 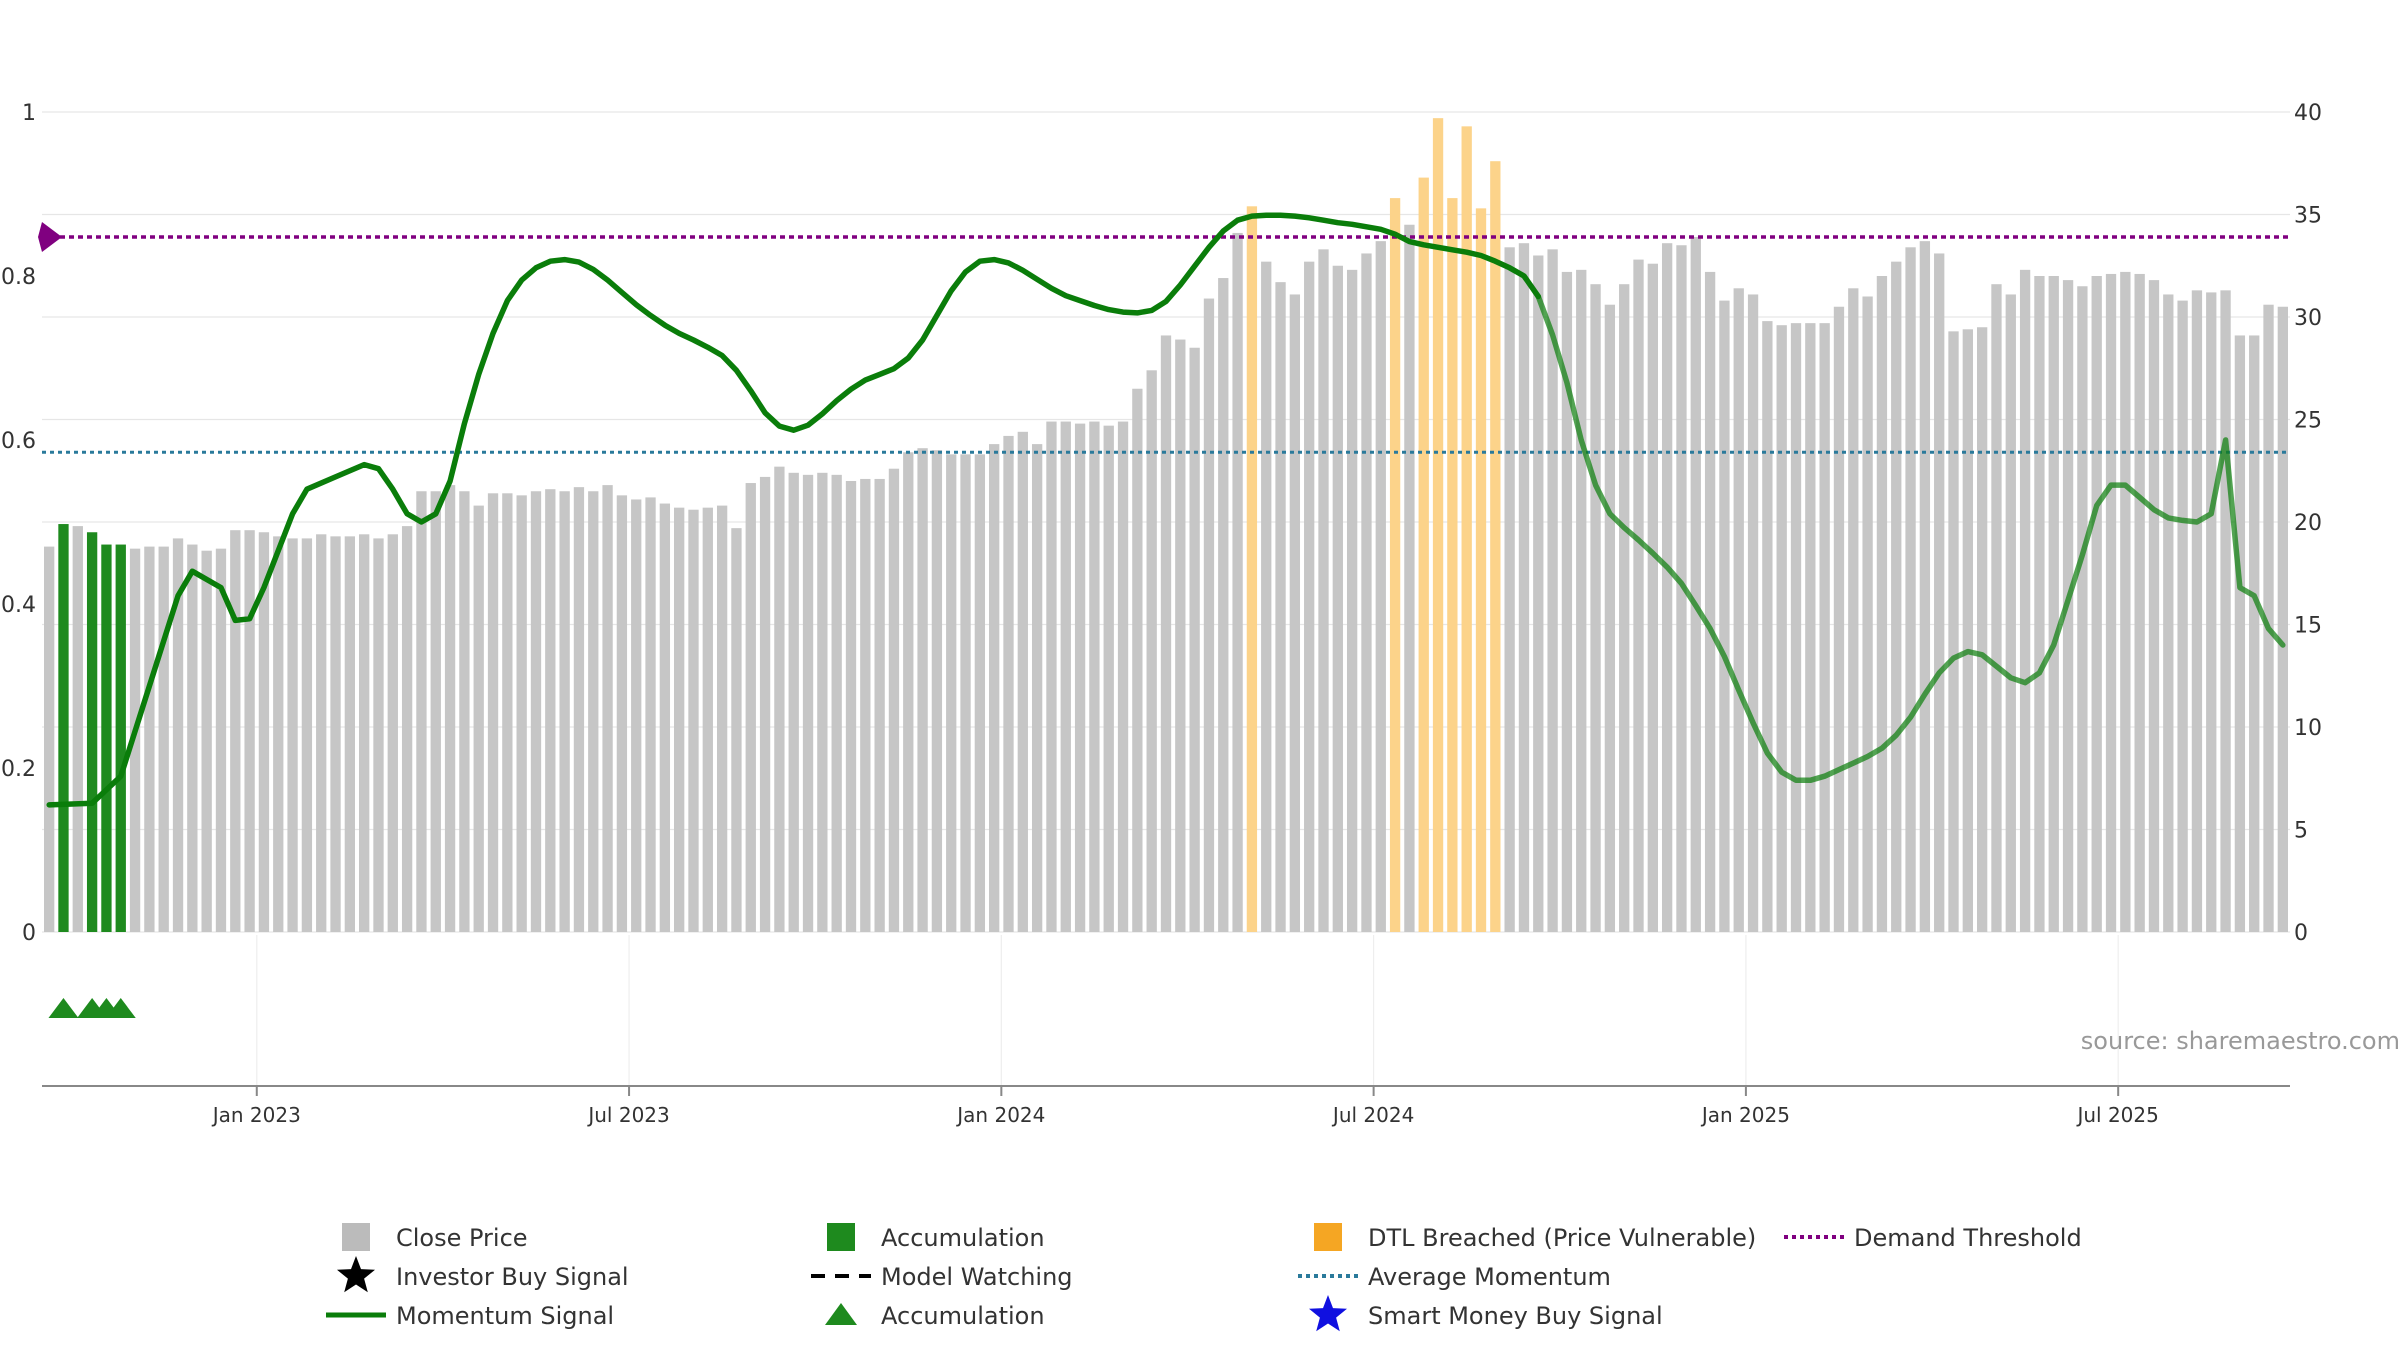 What do you see at coordinates (29, 933) in the screenshot?
I see `left-axis-tick-label: 0` at bounding box center [29, 933].